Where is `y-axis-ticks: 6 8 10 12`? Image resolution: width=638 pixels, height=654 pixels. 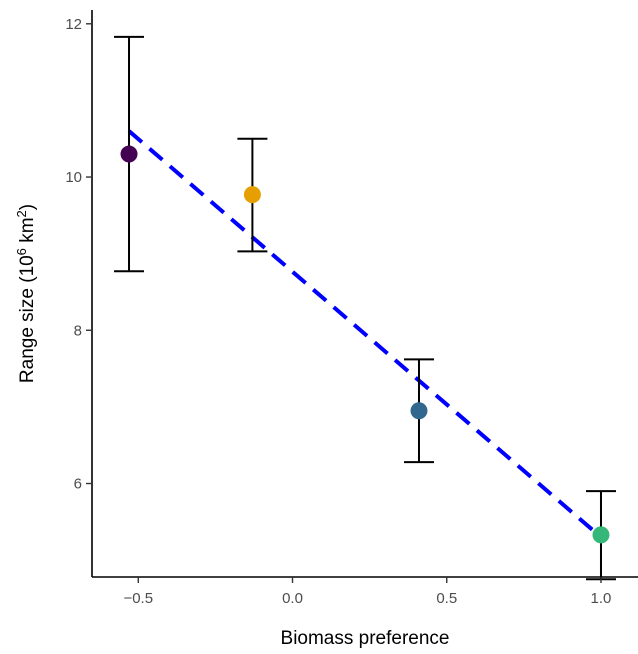 y-axis-ticks: 6 8 10 12 is located at coordinates (78, 254).